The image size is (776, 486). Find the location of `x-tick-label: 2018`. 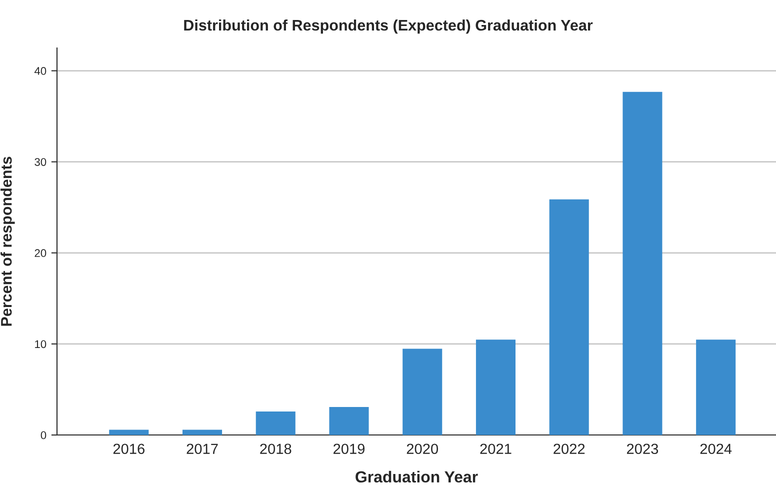

x-tick-label: 2018 is located at coordinates (276, 449).